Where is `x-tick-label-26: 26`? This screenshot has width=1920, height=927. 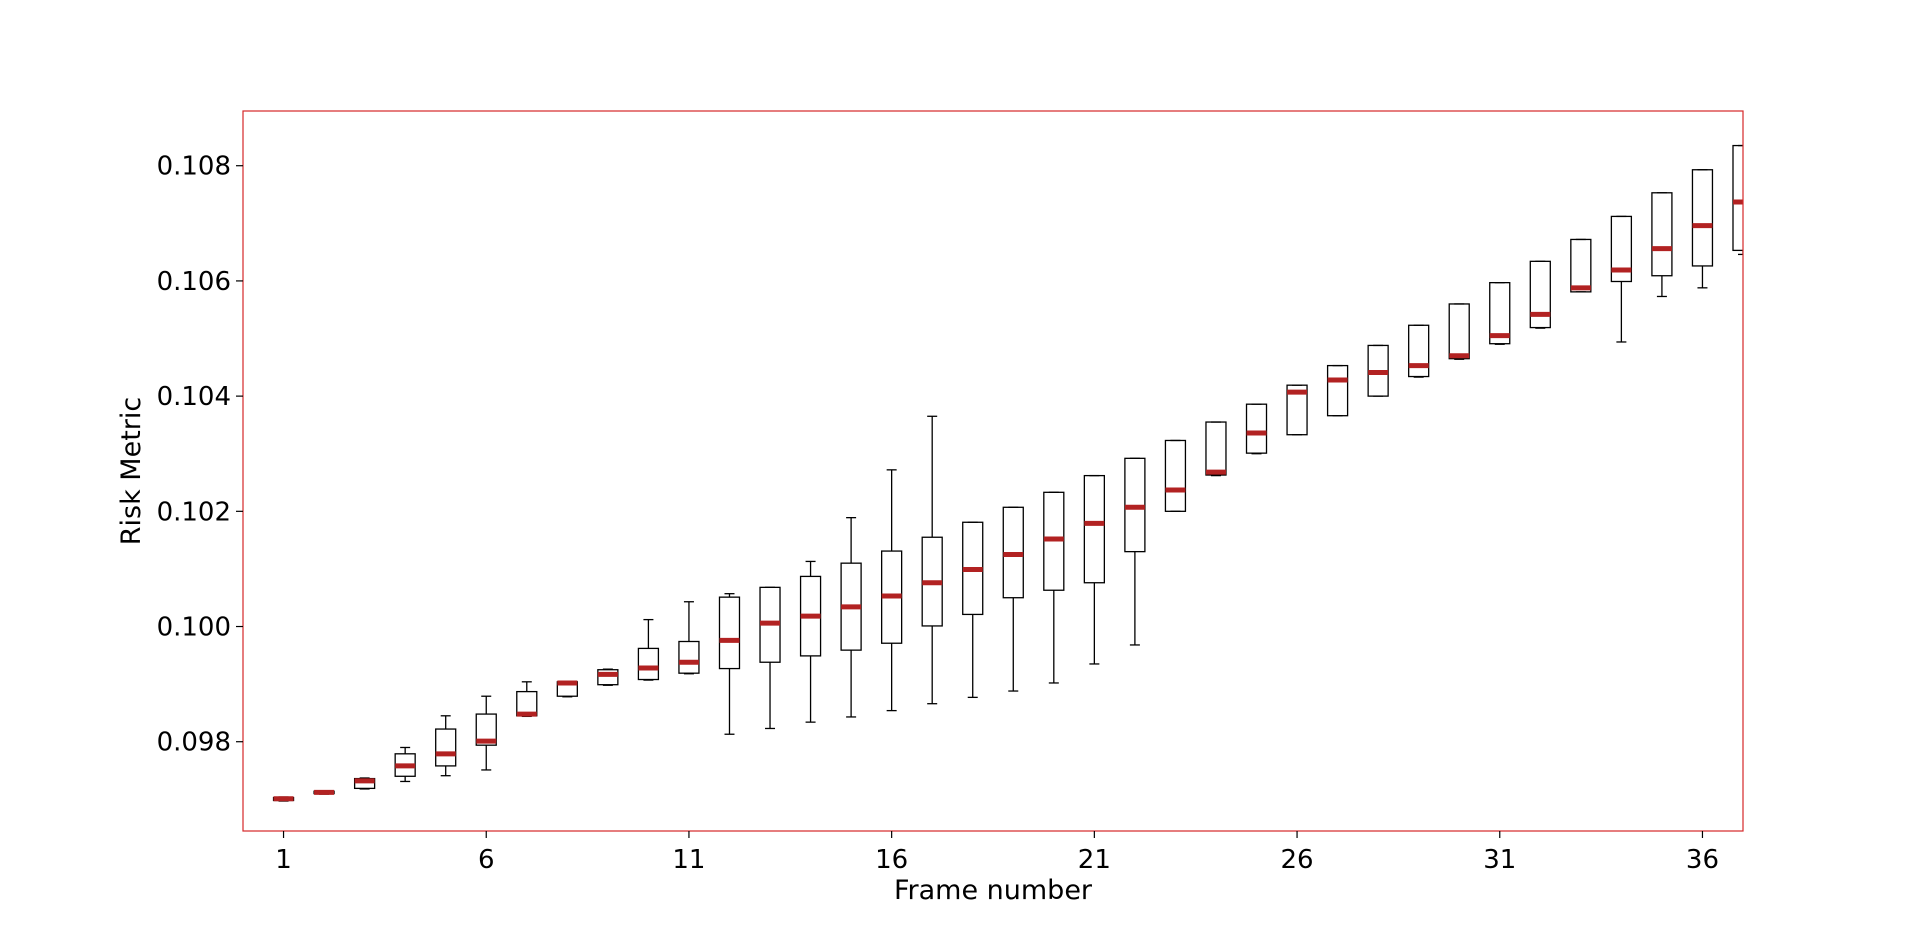 x-tick-label-26: 26 is located at coordinates (1297, 860).